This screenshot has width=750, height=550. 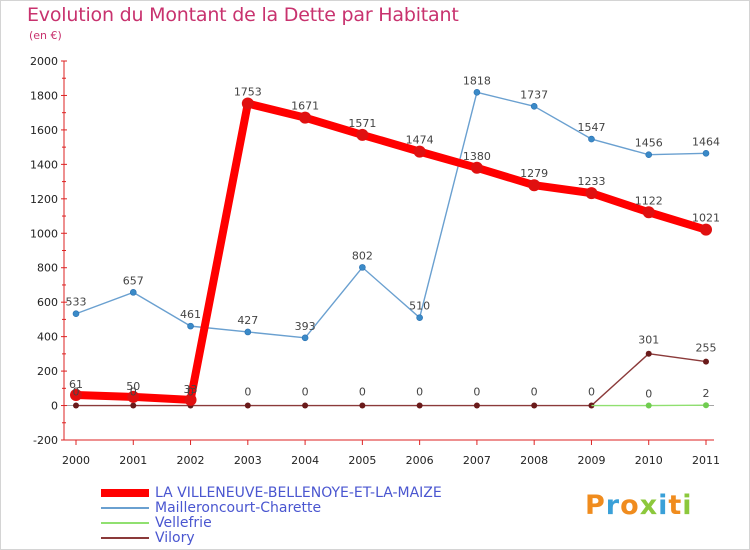 What do you see at coordinates (47, 268) in the screenshot?
I see `y-tick-label: 800` at bounding box center [47, 268].